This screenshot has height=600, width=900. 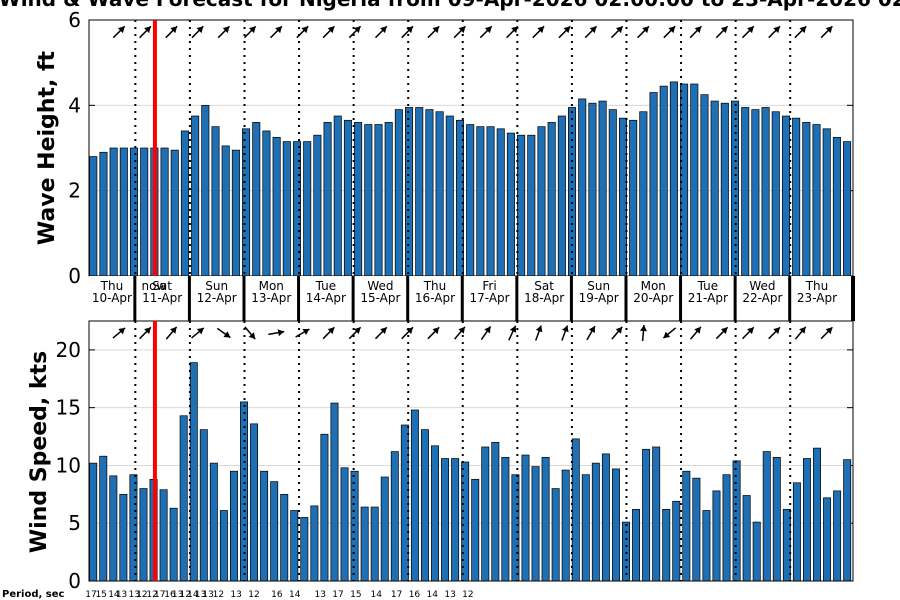 What do you see at coordinates (817, 514) in the screenshot?
I see `bar: 11.5 kts` at bounding box center [817, 514].